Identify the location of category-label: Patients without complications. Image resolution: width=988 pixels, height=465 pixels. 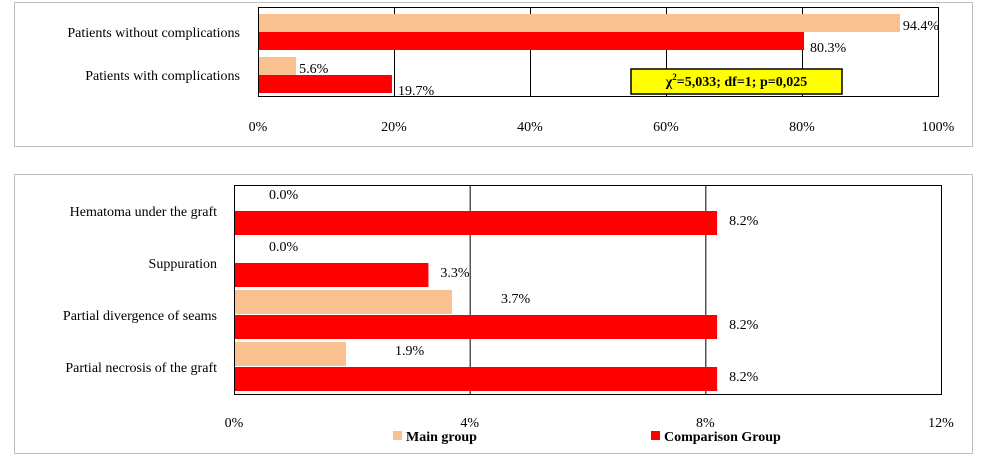
(153, 33).